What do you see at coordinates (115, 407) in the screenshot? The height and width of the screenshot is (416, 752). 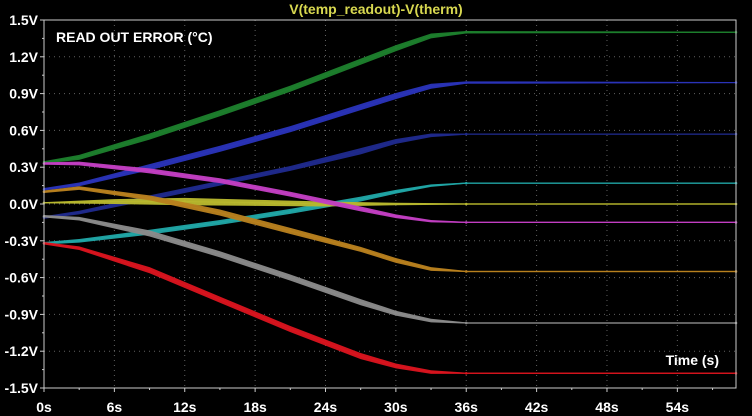 I see `x-tick-label: 6s` at bounding box center [115, 407].